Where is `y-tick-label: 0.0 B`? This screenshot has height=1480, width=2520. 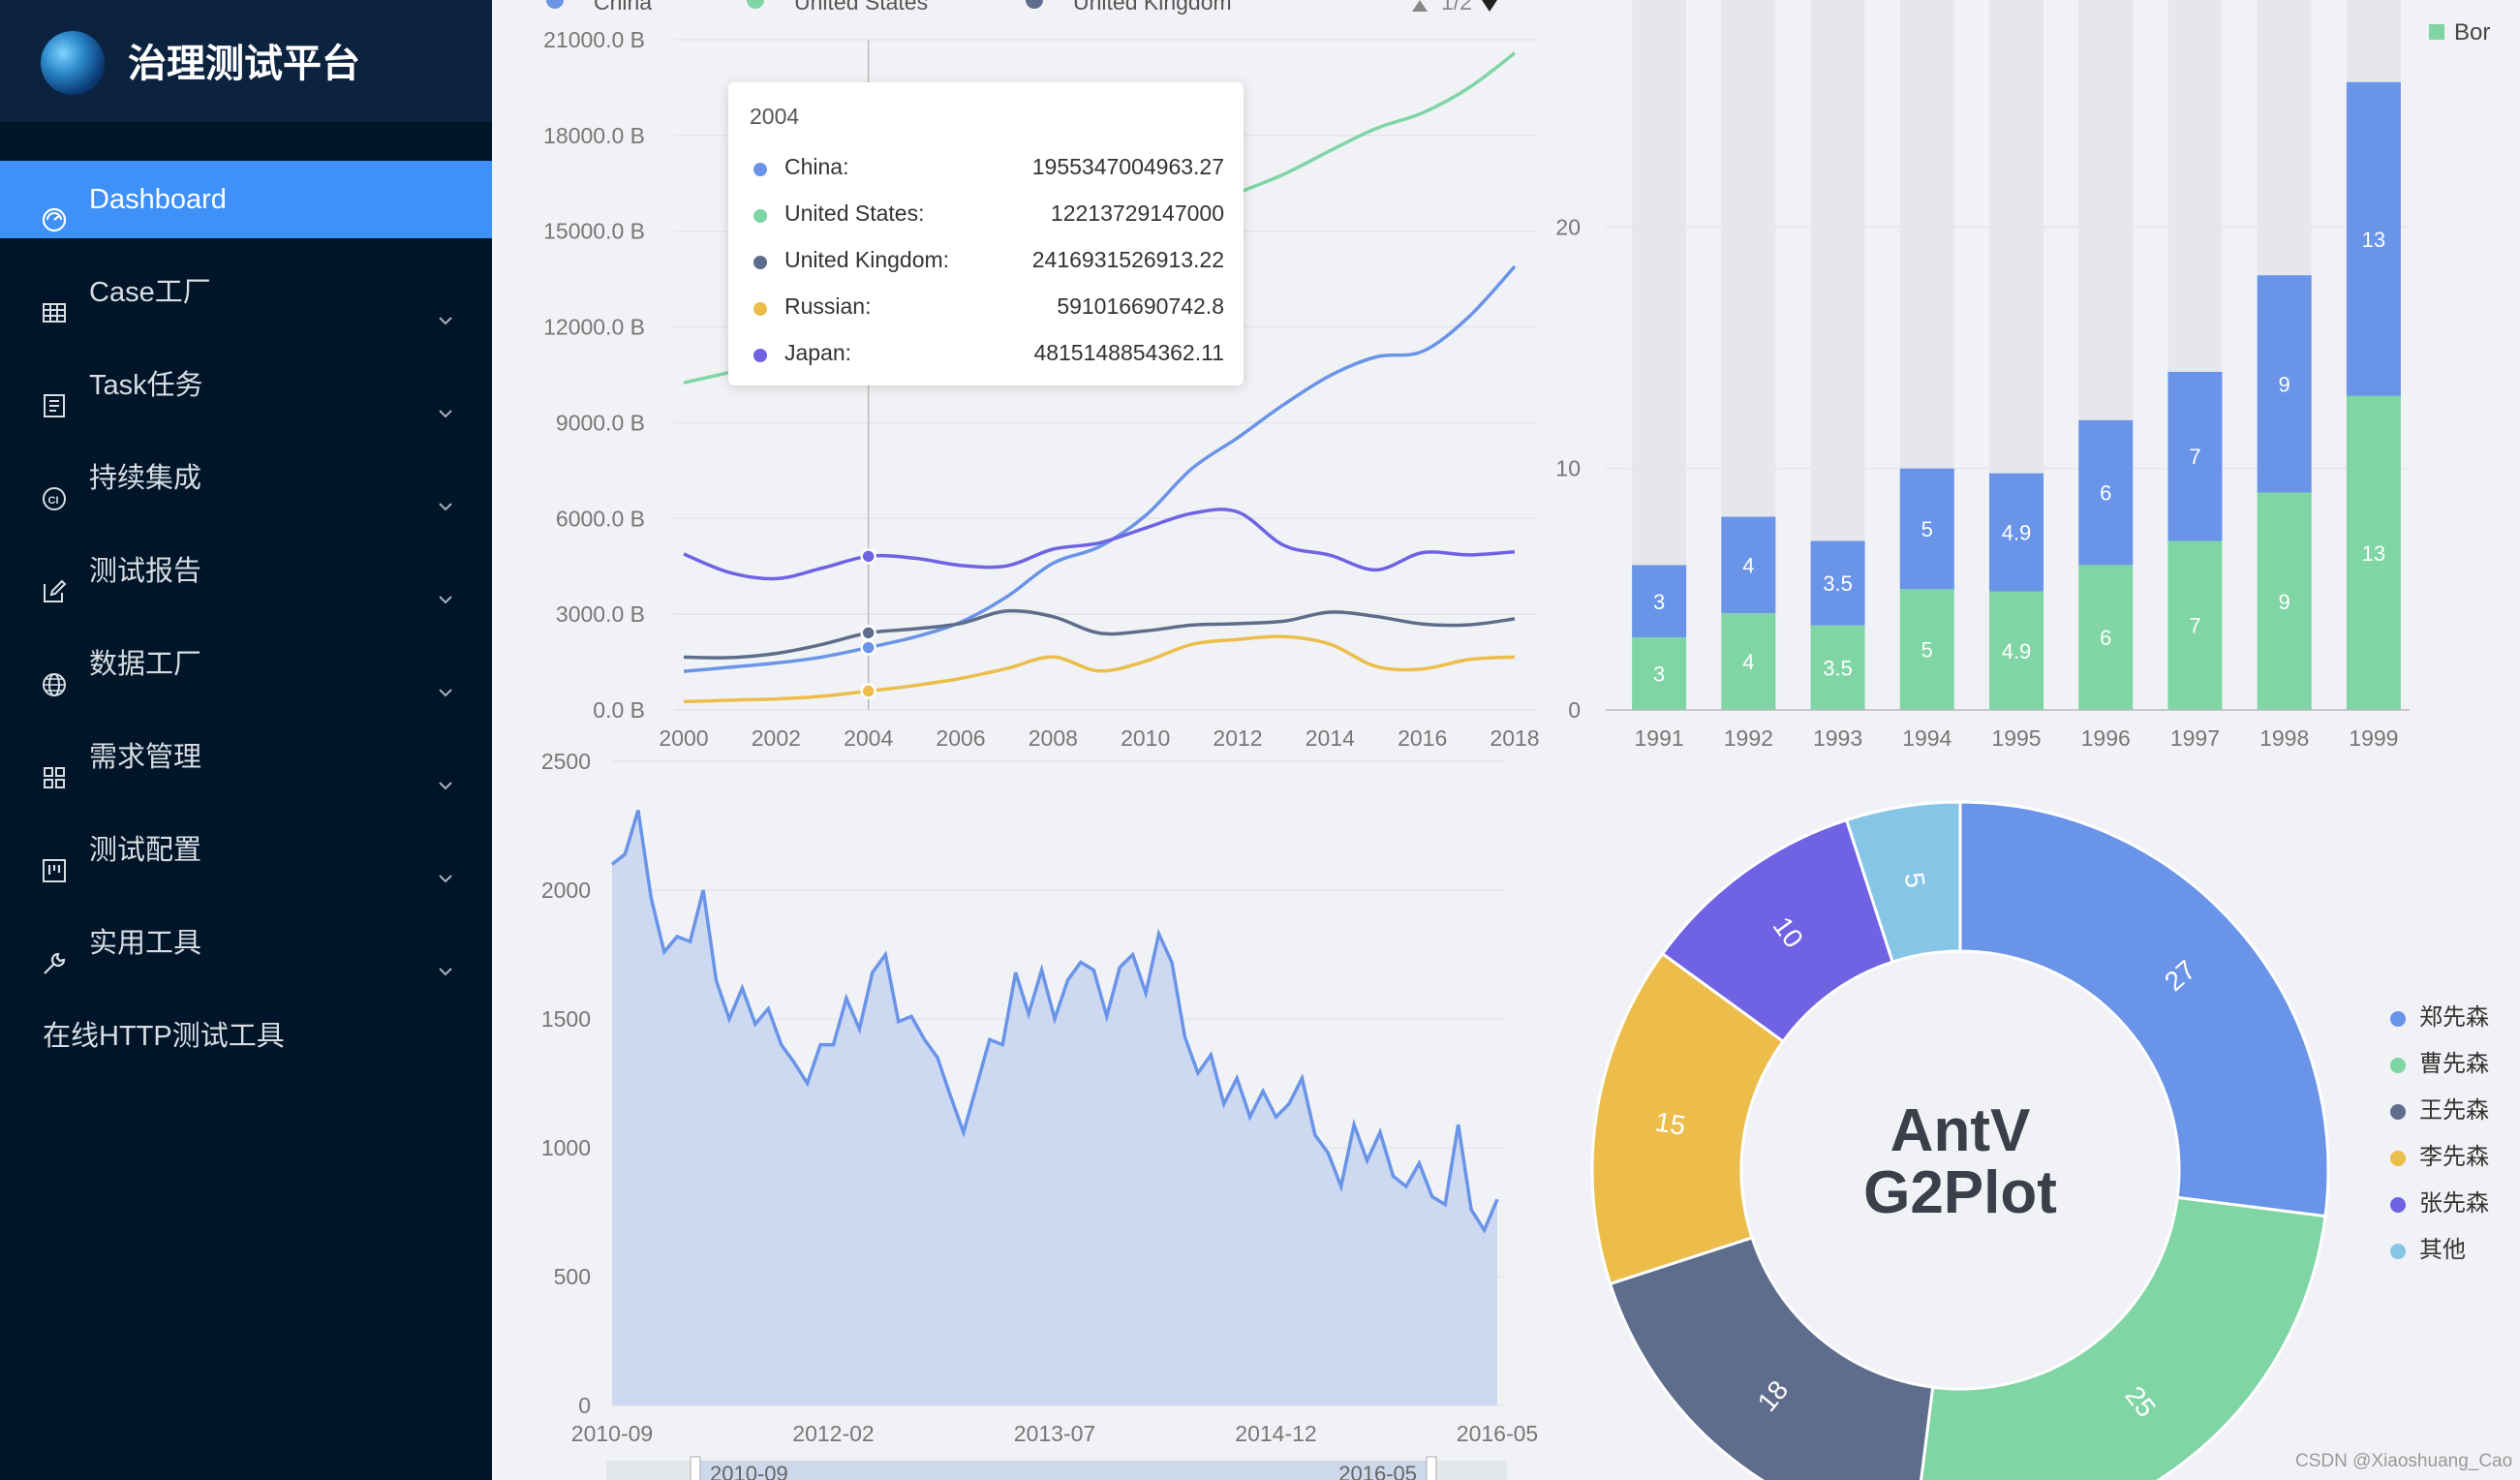
y-tick-label: 0.0 B is located at coordinates (619, 710).